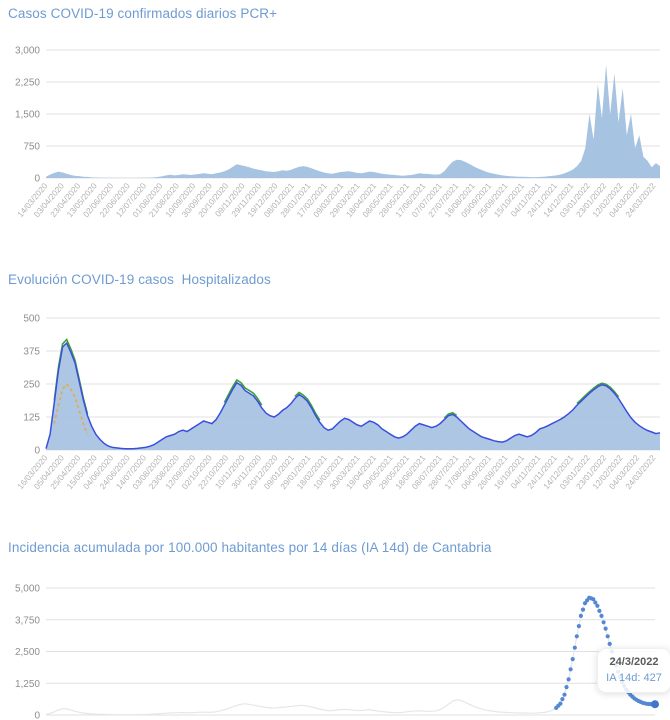  Describe the element at coordinates (31, 352) in the screenshot. I see `y-tick-label: 375` at that location.